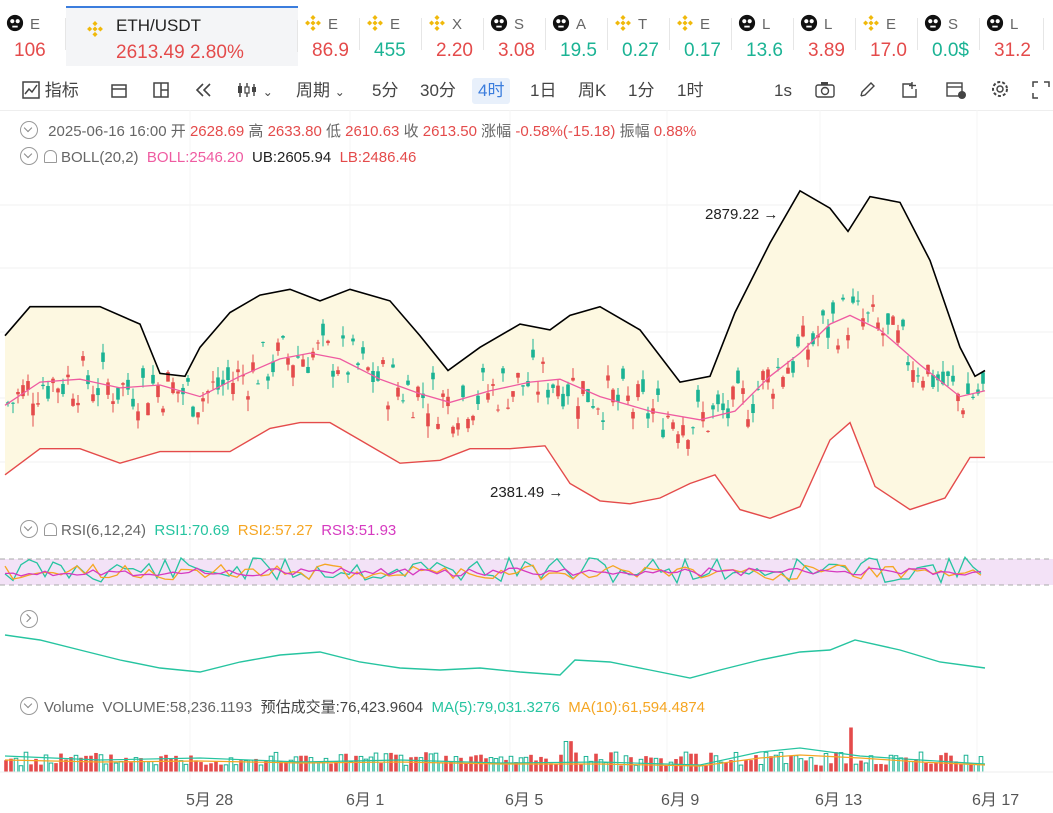 This screenshot has width=1053, height=813. Describe the element at coordinates (623, 23) in the screenshot. I see `binance-icon` at that location.